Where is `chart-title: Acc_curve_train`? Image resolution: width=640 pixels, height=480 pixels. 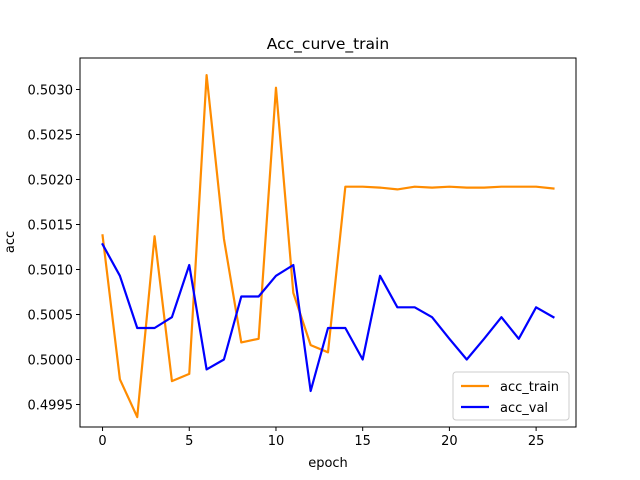
chart-title: Acc_curve_train is located at coordinates (328, 44).